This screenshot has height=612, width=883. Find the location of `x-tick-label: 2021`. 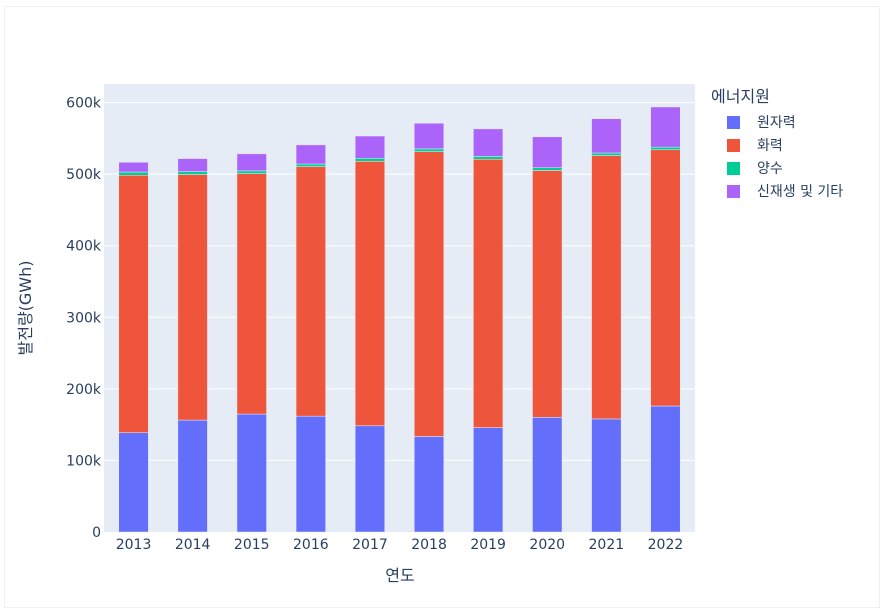

x-tick-label: 2021 is located at coordinates (607, 545).